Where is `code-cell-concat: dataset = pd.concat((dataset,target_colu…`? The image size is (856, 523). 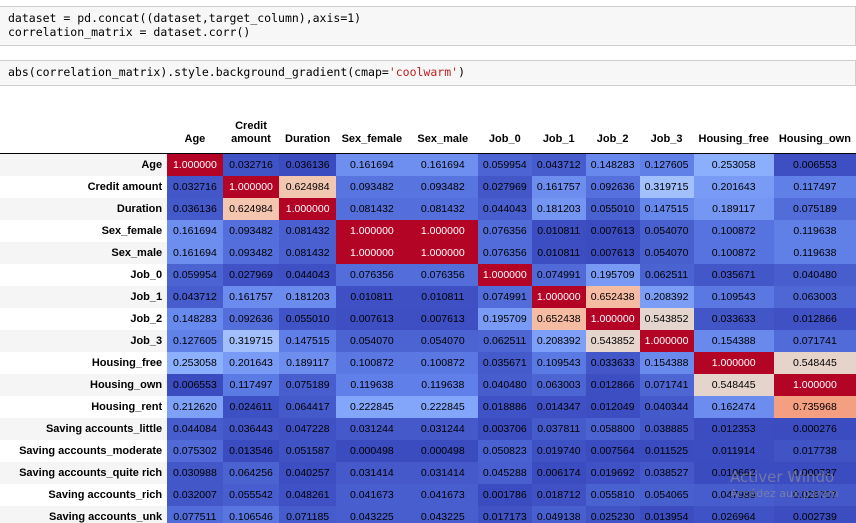 code-cell-concat: dataset = pd.concat((dataset,target_colu… is located at coordinates (428, 26).